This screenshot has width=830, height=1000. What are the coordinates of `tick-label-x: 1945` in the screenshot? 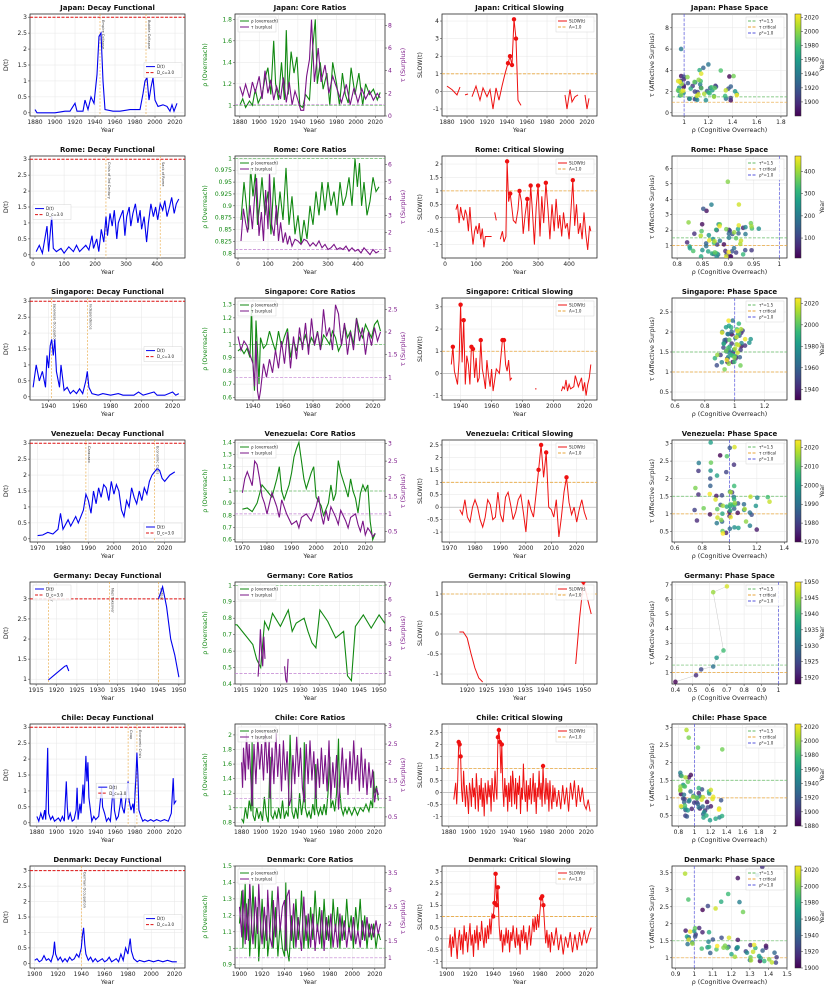 It's located at (359, 690).